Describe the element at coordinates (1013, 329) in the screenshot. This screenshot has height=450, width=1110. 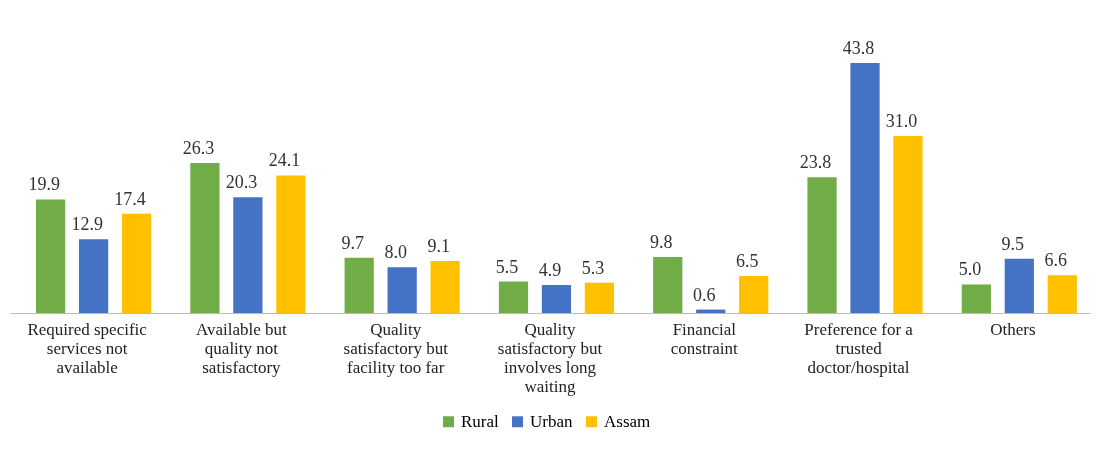
I see `x-tick-label: Others` at that location.